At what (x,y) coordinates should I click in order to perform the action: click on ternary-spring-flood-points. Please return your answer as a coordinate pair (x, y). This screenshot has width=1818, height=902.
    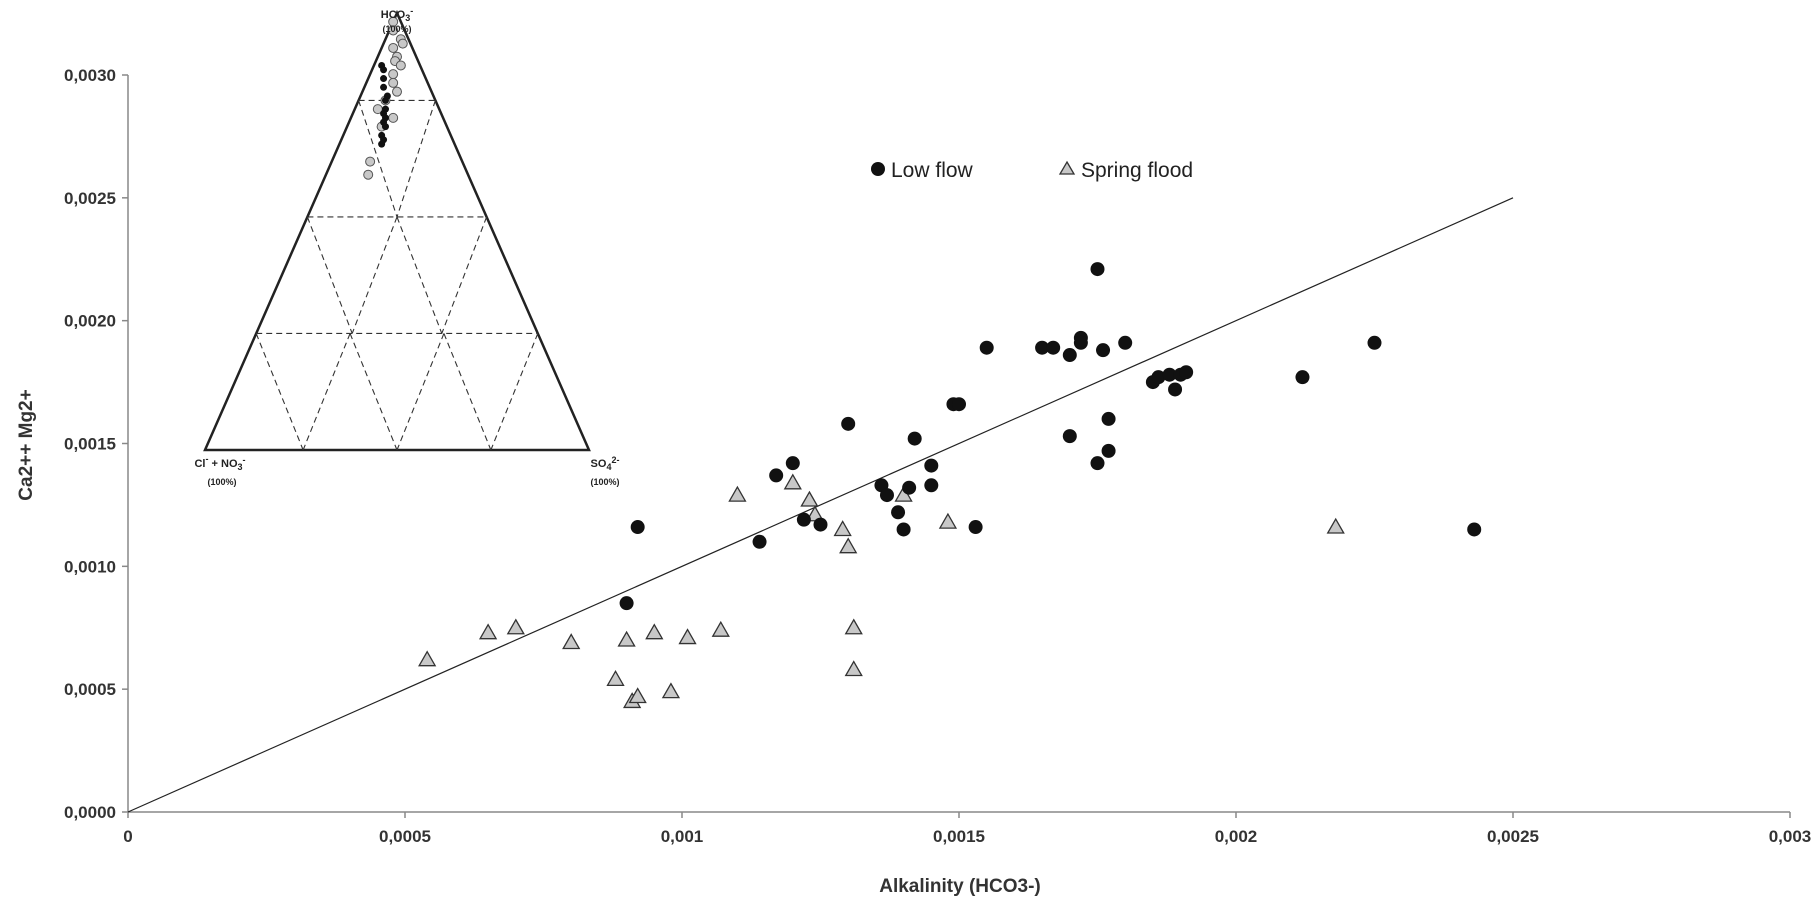
    Looking at the image, I should click on (385, 98).